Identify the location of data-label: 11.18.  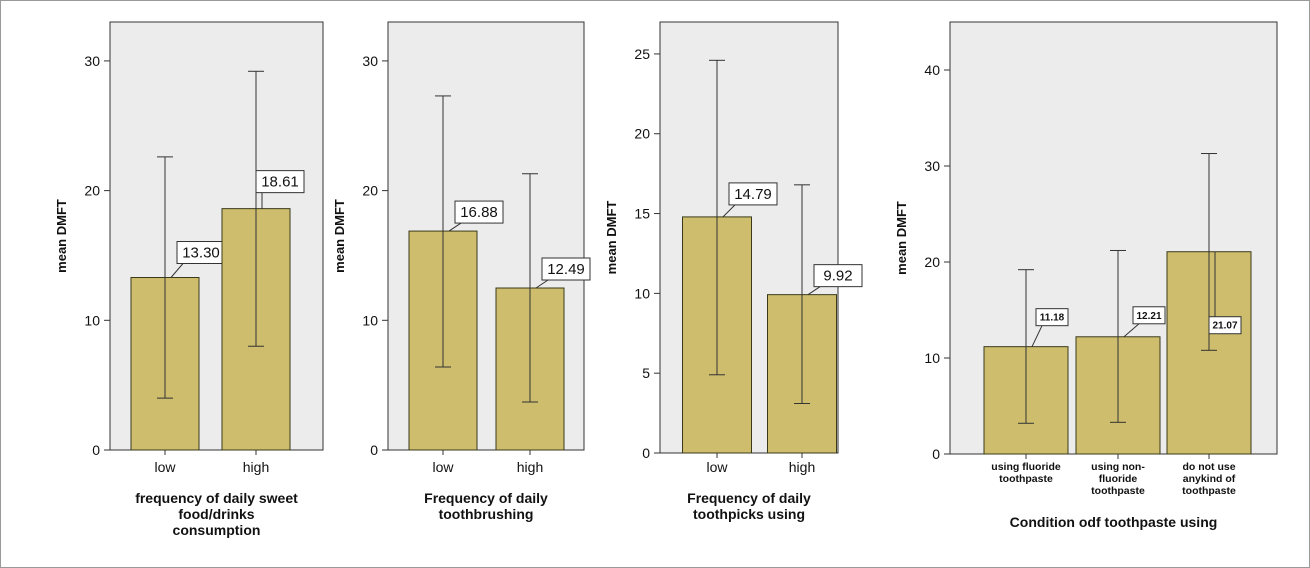
(1052, 318).